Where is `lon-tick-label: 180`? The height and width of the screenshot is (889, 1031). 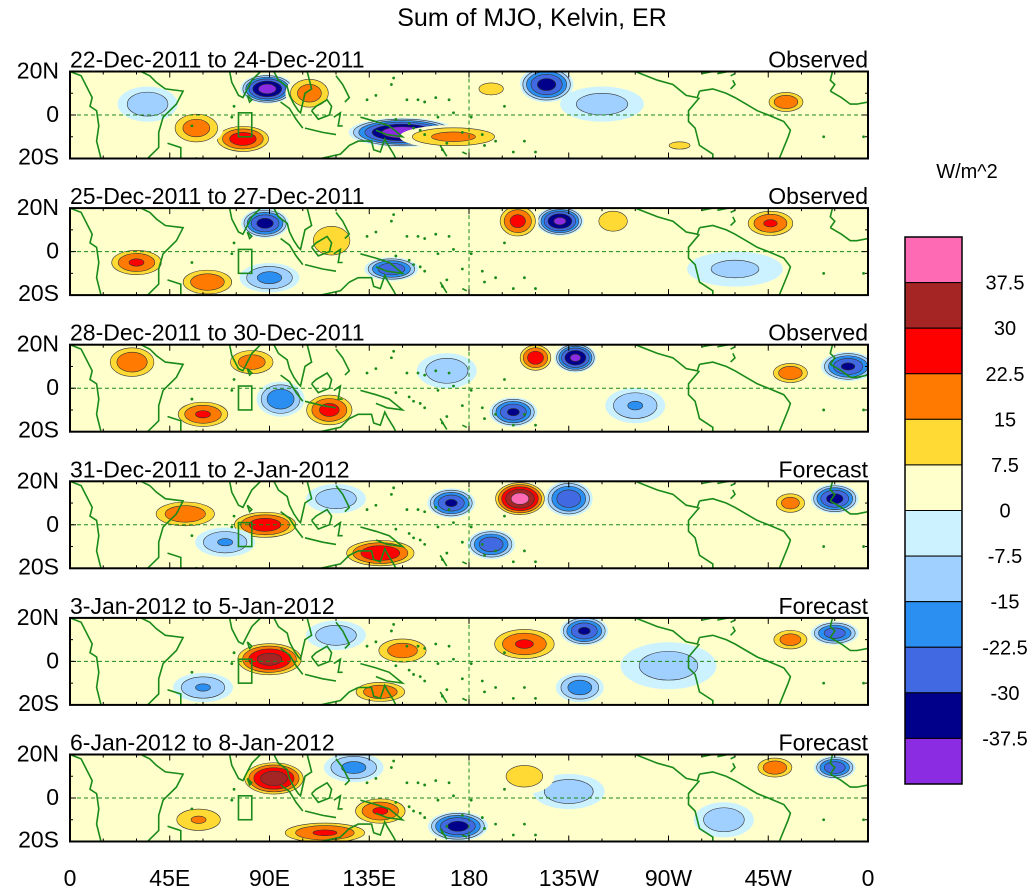 lon-tick-label: 180 is located at coordinates (469, 877).